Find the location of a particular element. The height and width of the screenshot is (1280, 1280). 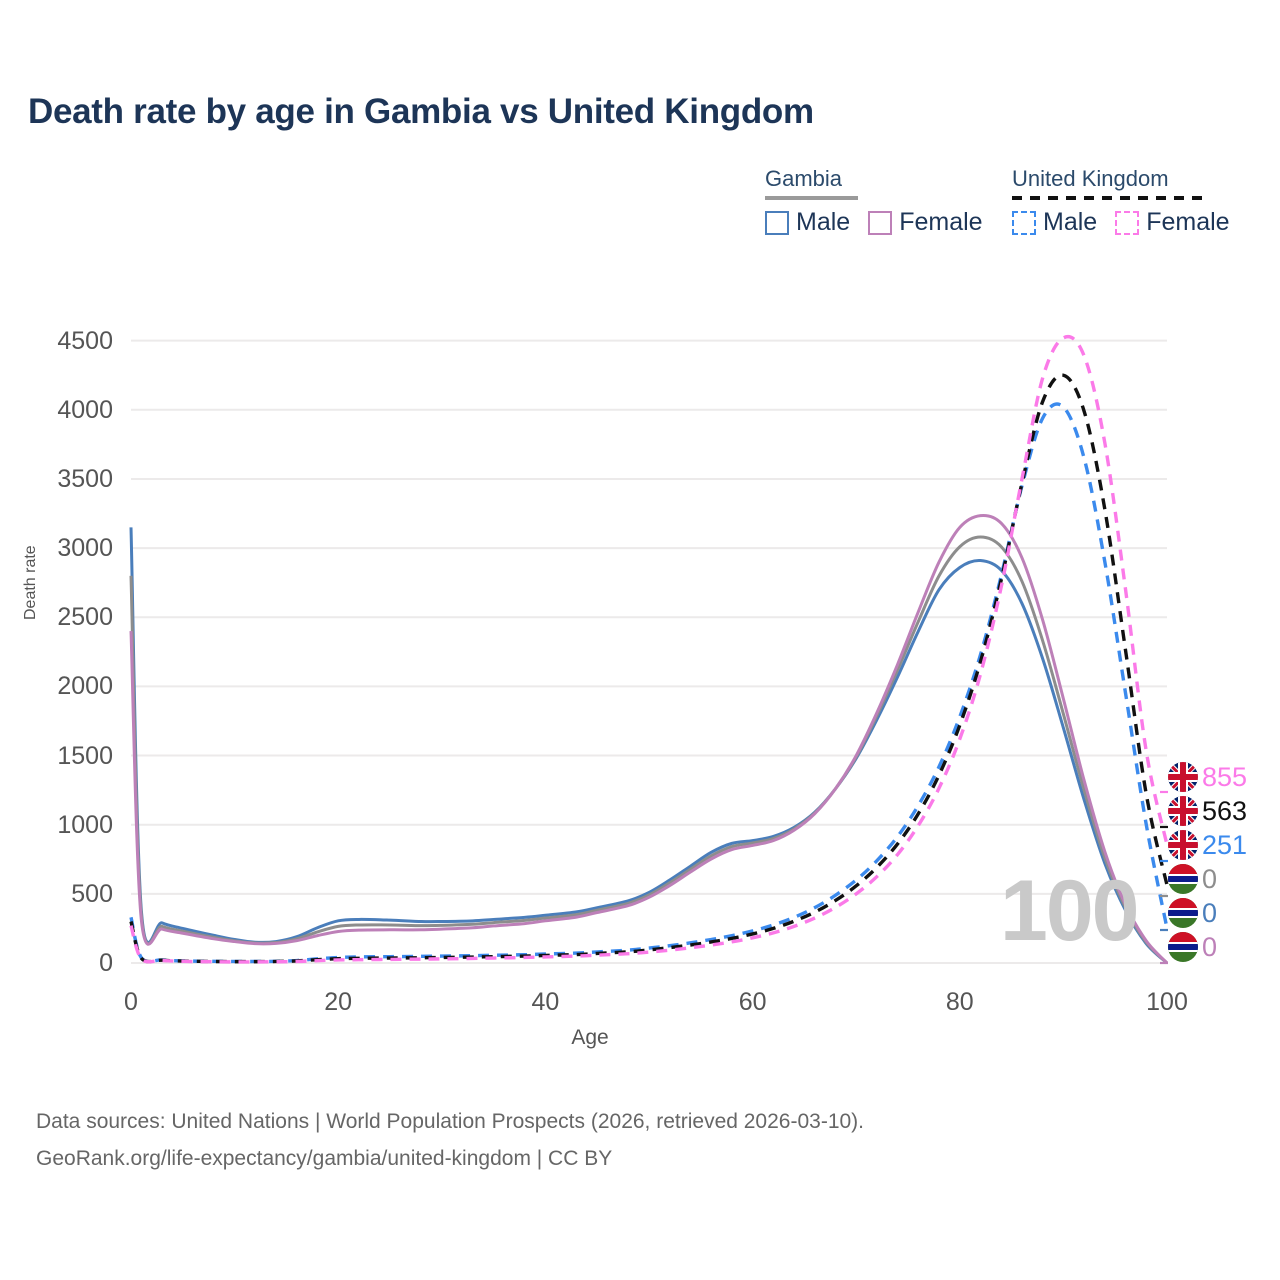

series-end-labels: 855 563 251 0 0 0 is located at coordinates (1224, 862).